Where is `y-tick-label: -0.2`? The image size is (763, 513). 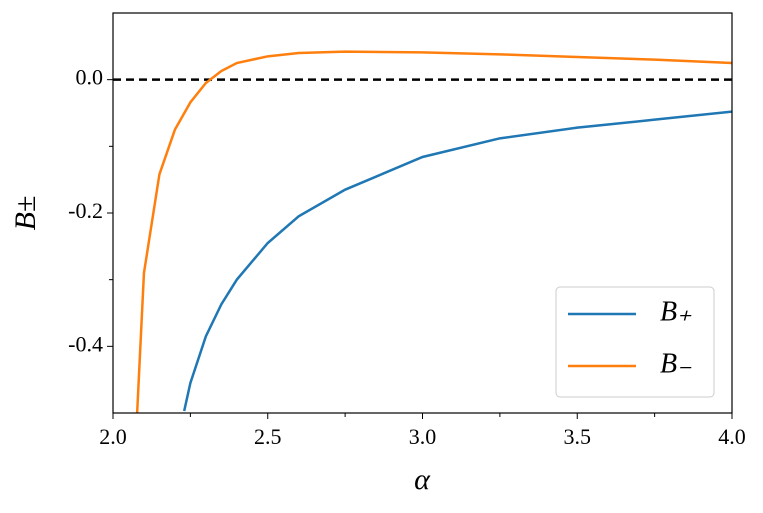 y-tick-label: -0.2 is located at coordinates (85, 210).